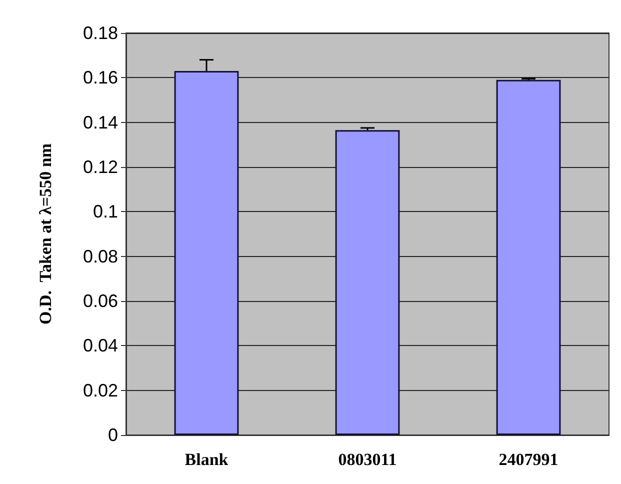 The image size is (621, 484). What do you see at coordinates (528, 459) in the screenshot?
I see `x-tick-label: 2407991` at bounding box center [528, 459].